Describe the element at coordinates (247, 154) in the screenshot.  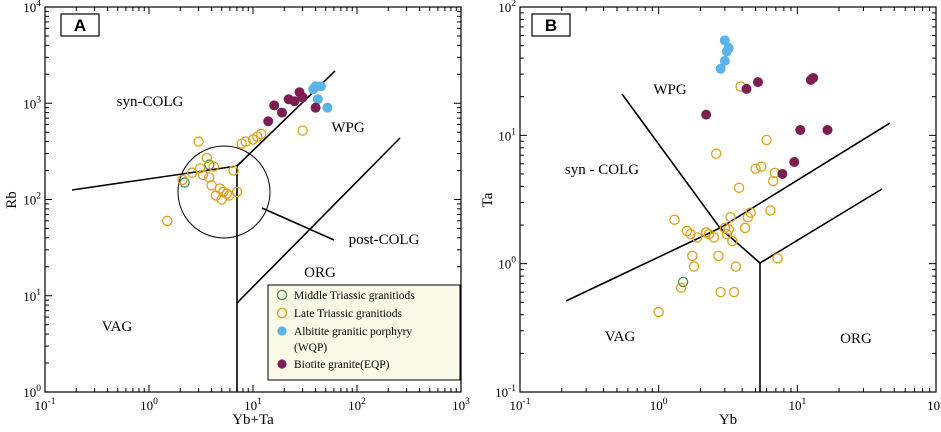
I see `panel-a-points` at that location.